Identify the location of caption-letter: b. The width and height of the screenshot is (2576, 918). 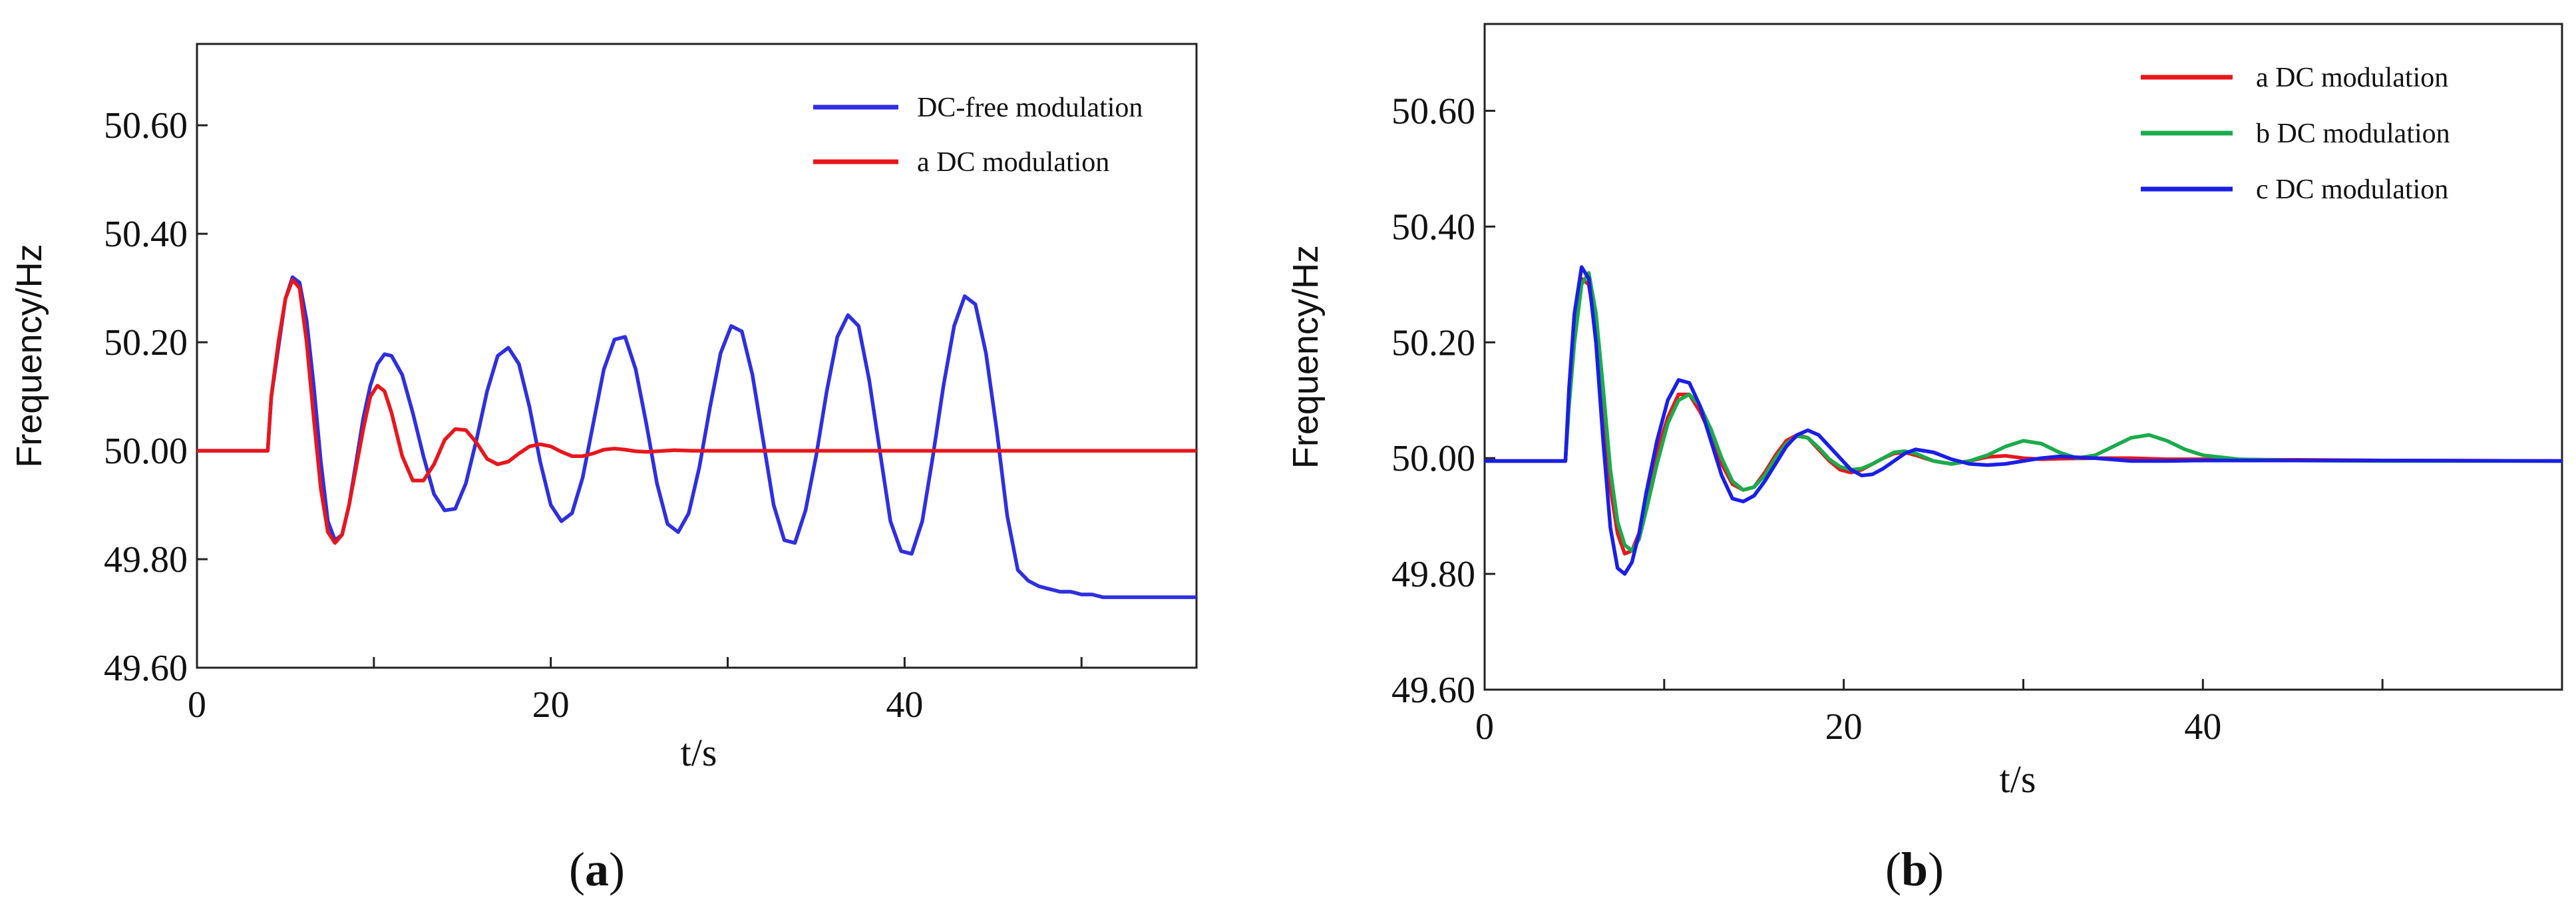
(1914, 869).